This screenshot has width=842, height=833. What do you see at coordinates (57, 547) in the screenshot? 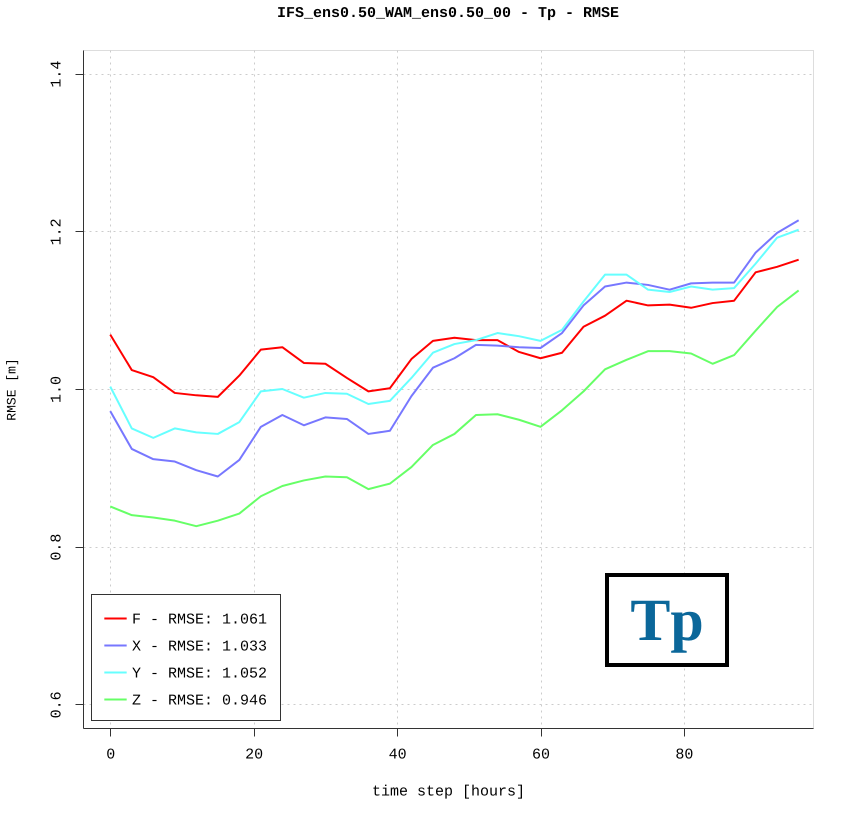
I see `y-tick-label: 0.8` at bounding box center [57, 547].